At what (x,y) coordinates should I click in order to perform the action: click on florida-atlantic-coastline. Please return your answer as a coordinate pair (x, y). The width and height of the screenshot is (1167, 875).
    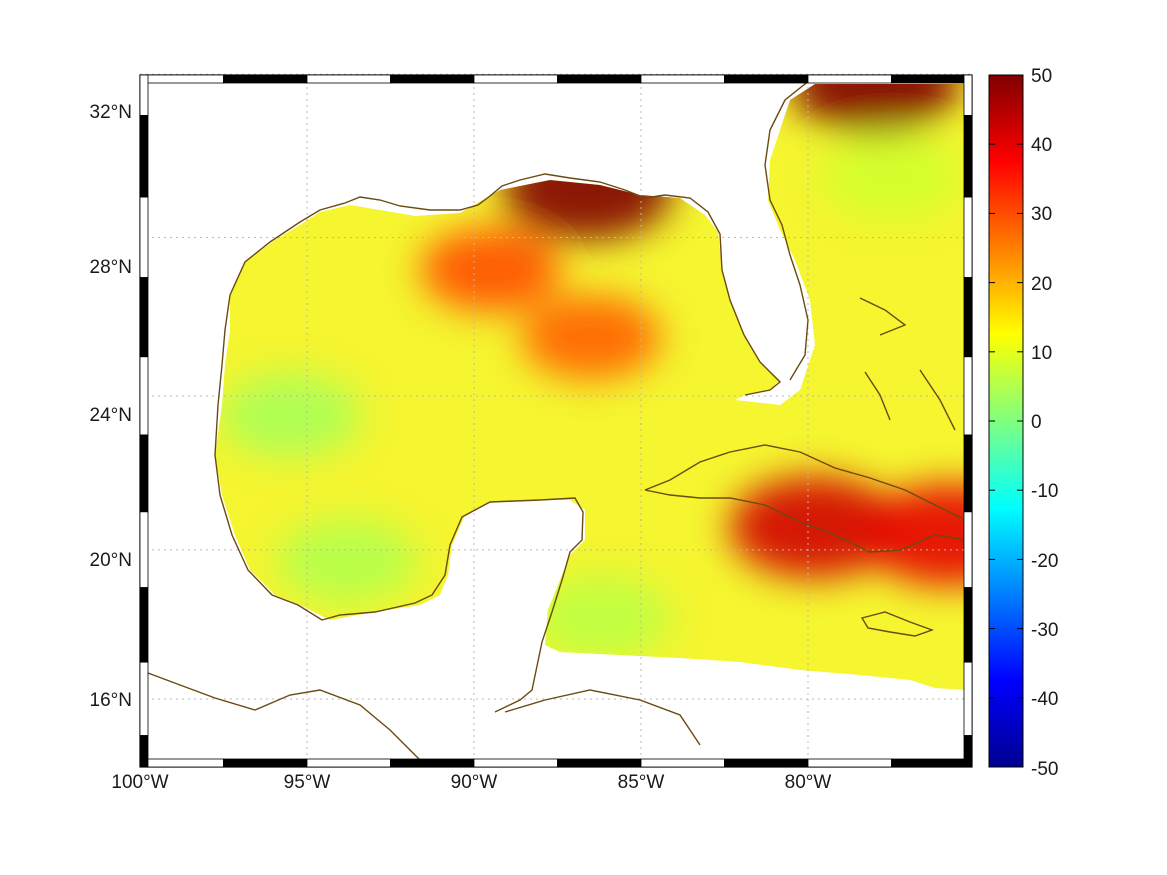
    Looking at the image, I should click on (792, 228).